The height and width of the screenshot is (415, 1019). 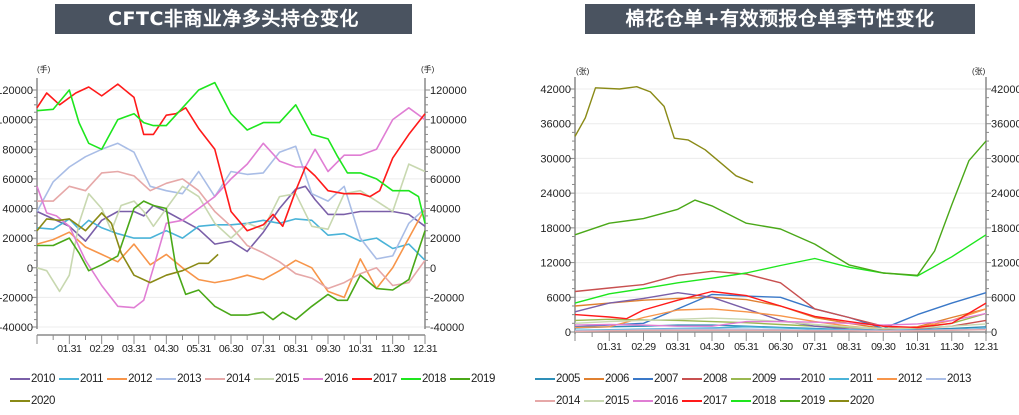 I want to click on y-tick-label-right: 20000, so click(x=445, y=239).